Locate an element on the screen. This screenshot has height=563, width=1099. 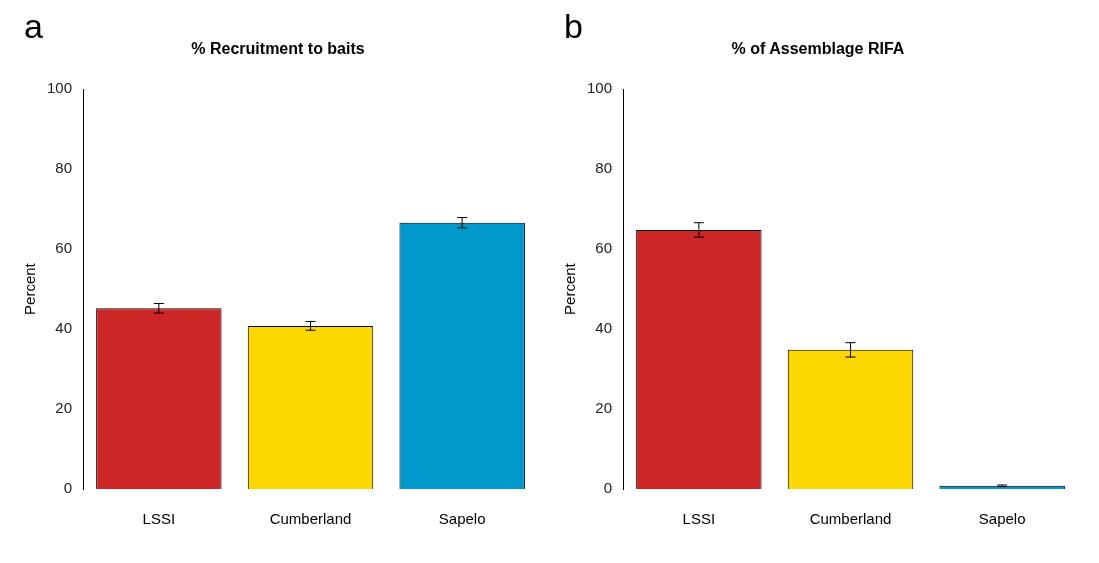
text: a is located at coordinates (33, 26).